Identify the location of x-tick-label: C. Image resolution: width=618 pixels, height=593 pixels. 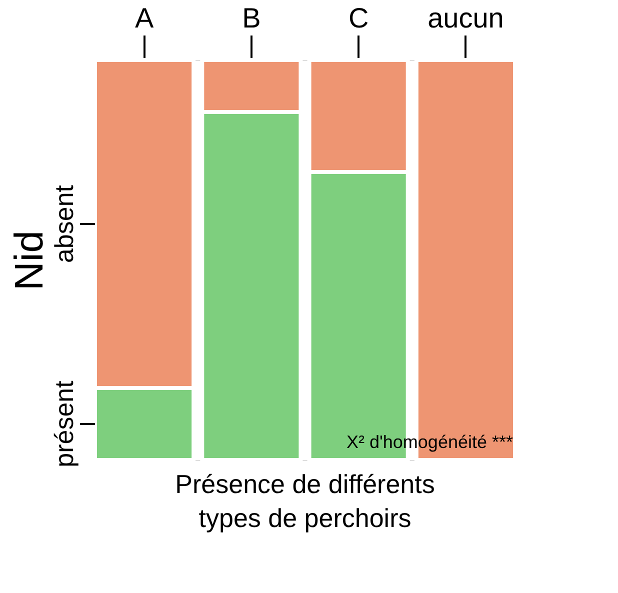
(358, 18).